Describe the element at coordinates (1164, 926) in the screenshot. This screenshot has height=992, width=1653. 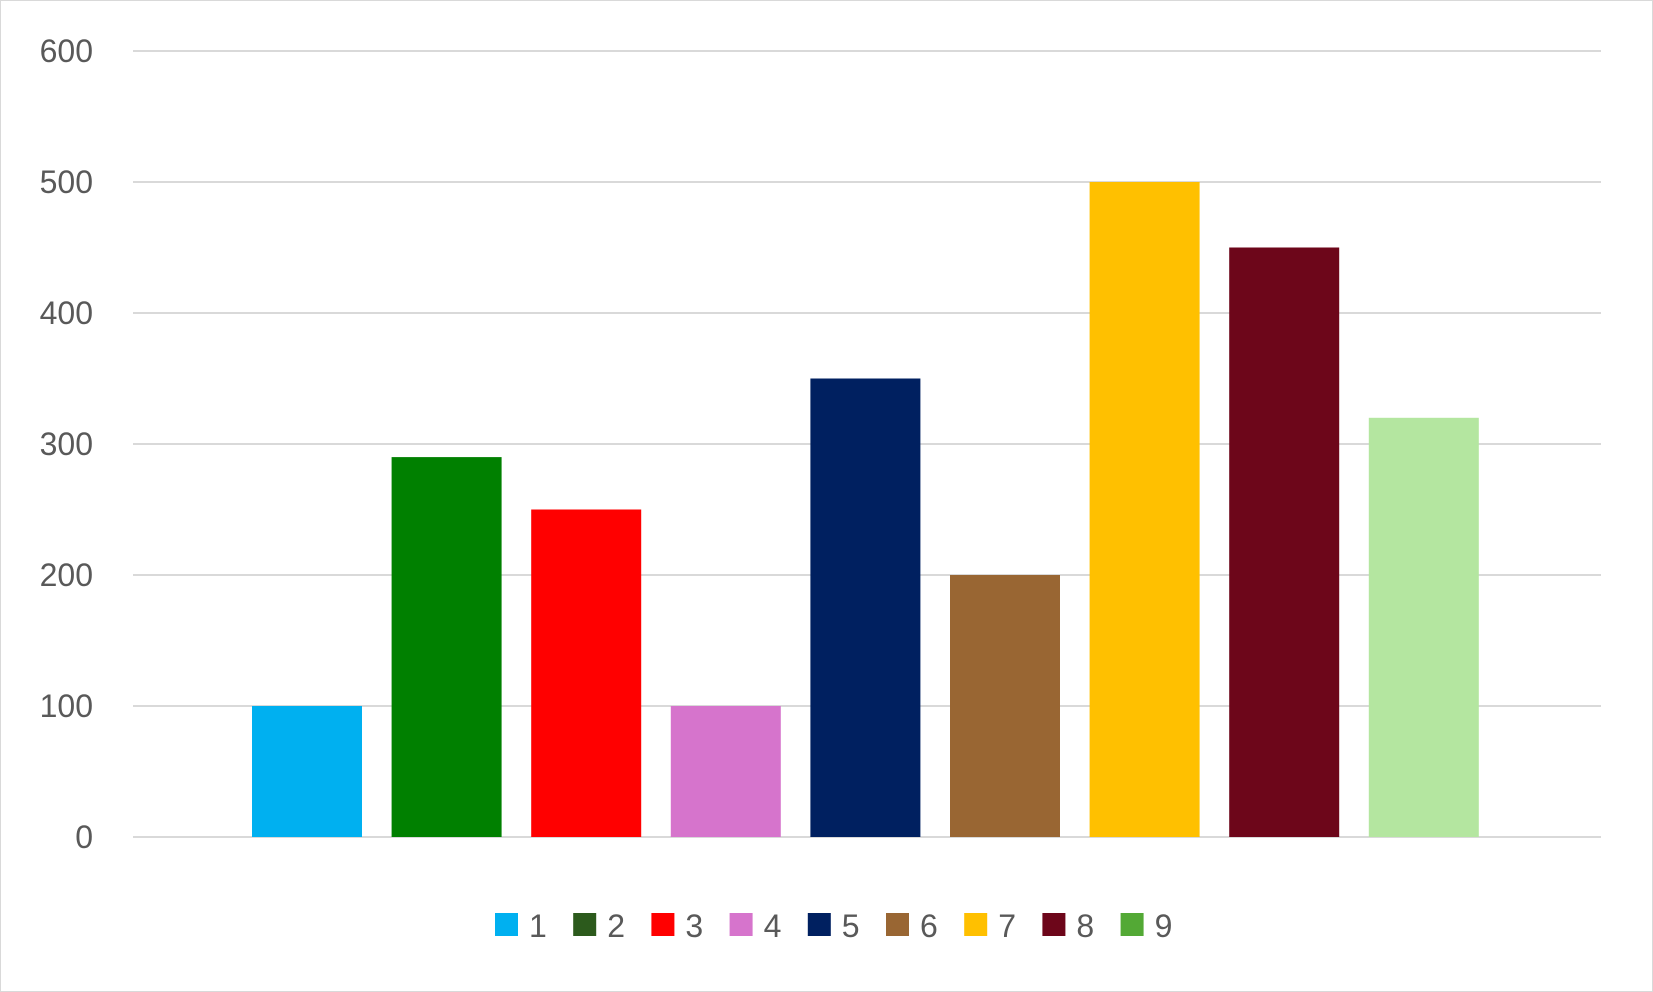
I see `legend-label-9: 9` at that location.